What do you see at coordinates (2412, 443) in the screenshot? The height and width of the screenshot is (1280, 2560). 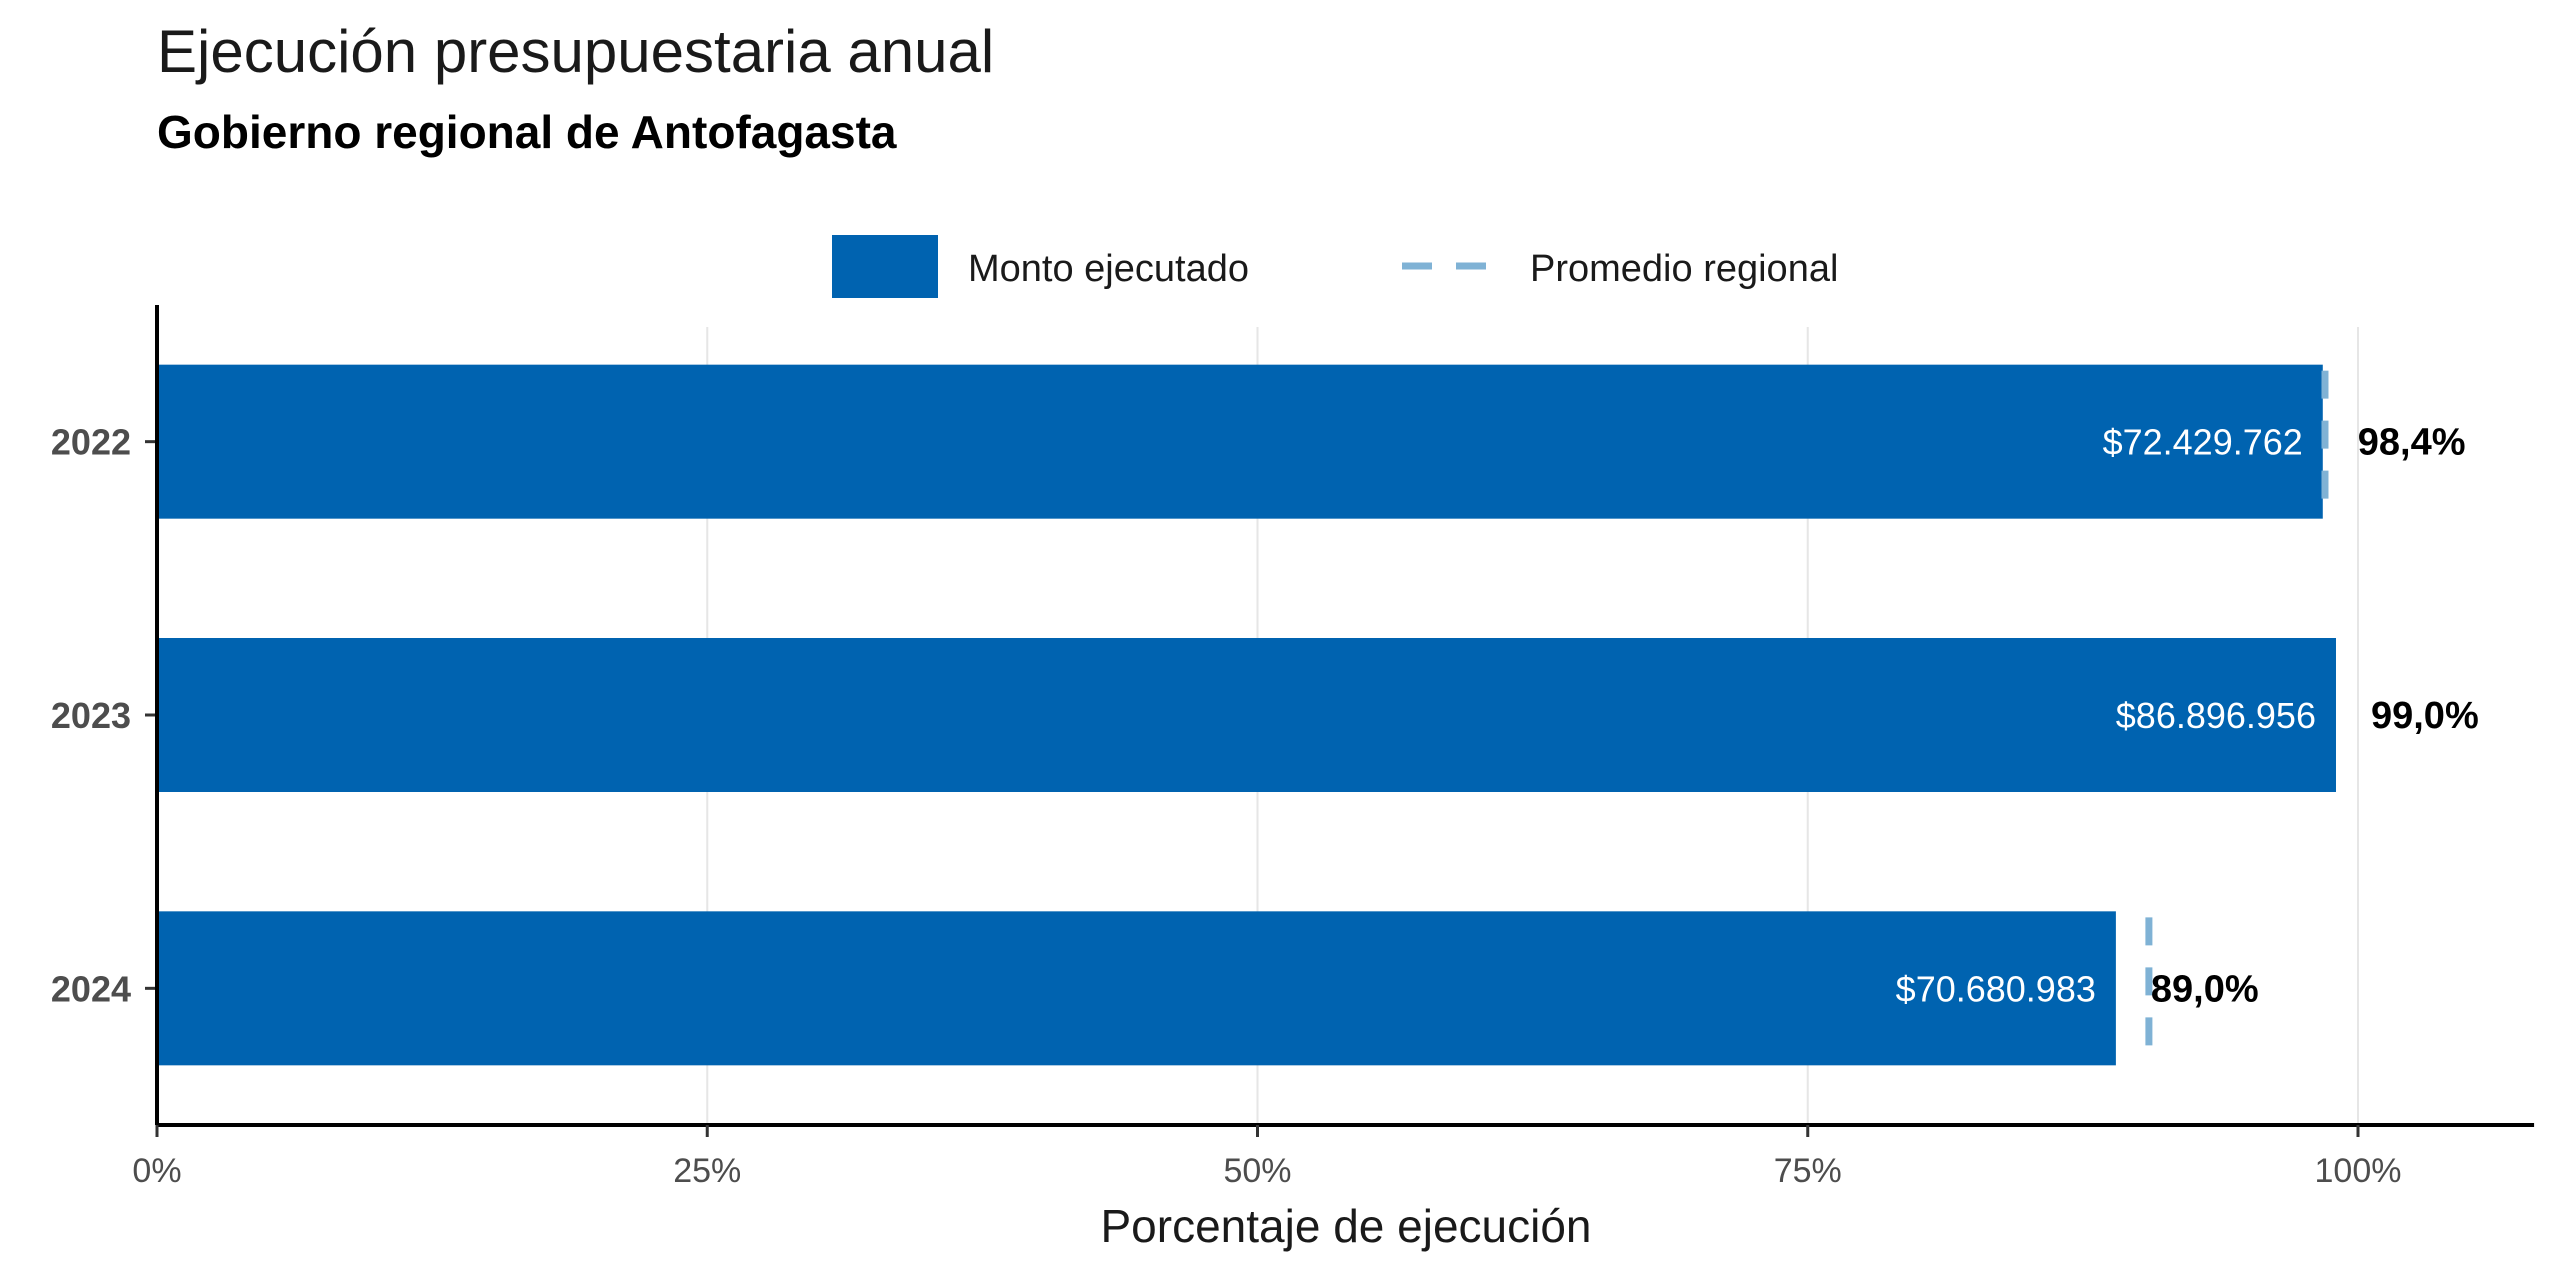 I see `pct-label-2022: 98,4%` at bounding box center [2412, 443].